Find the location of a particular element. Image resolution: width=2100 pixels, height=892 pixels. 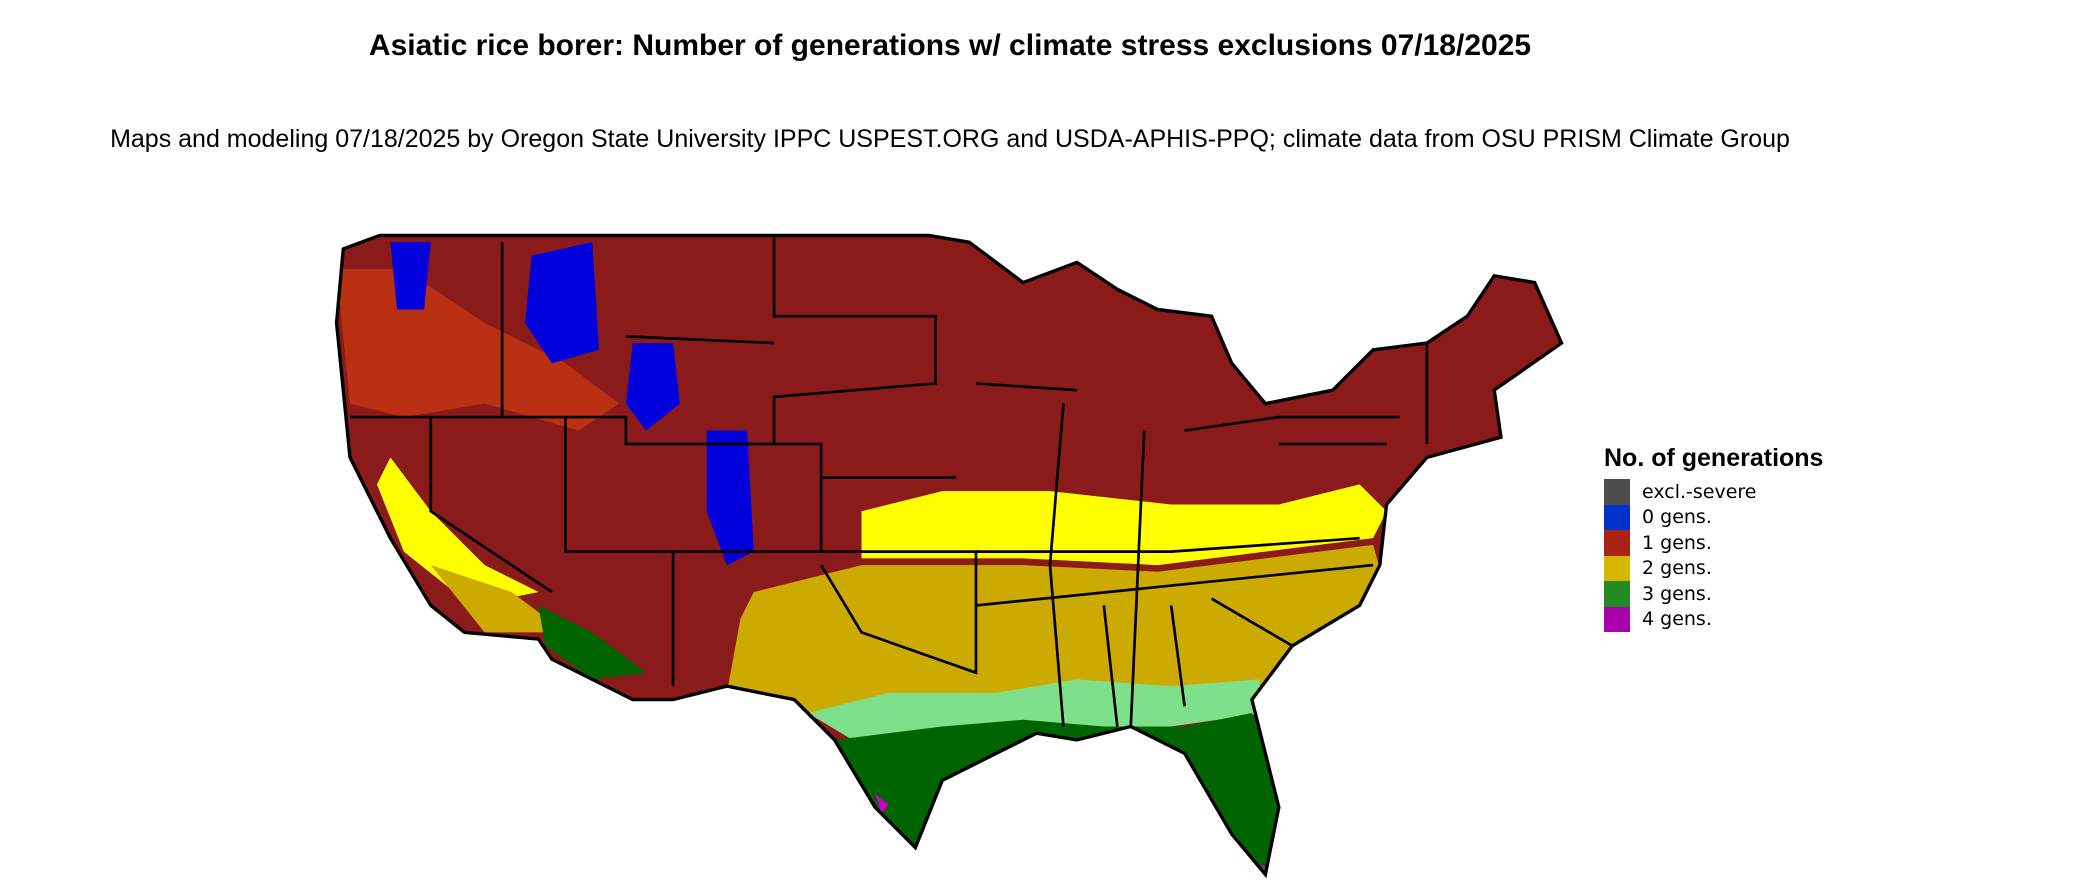

legend-title: No. of generations is located at coordinates (1714, 458).